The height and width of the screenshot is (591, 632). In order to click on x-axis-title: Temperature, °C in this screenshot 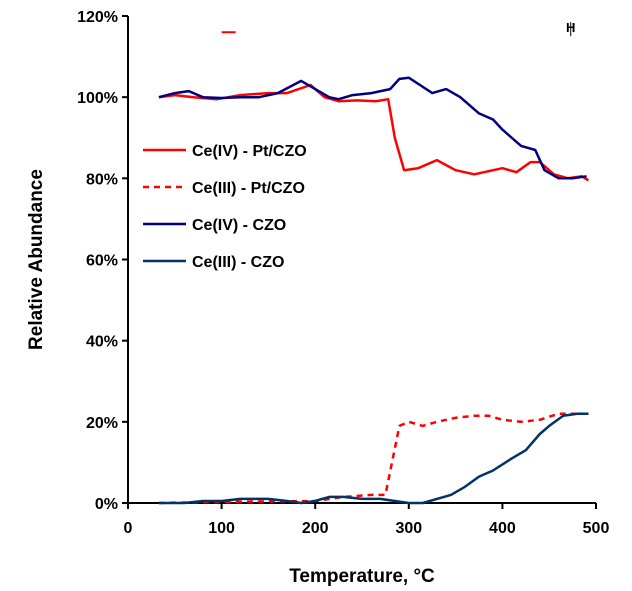, I will do `click(362, 576)`.